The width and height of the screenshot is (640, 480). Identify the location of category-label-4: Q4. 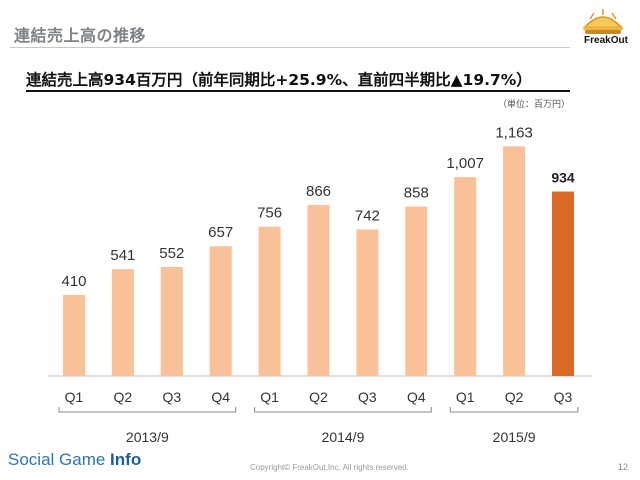
(220, 397).